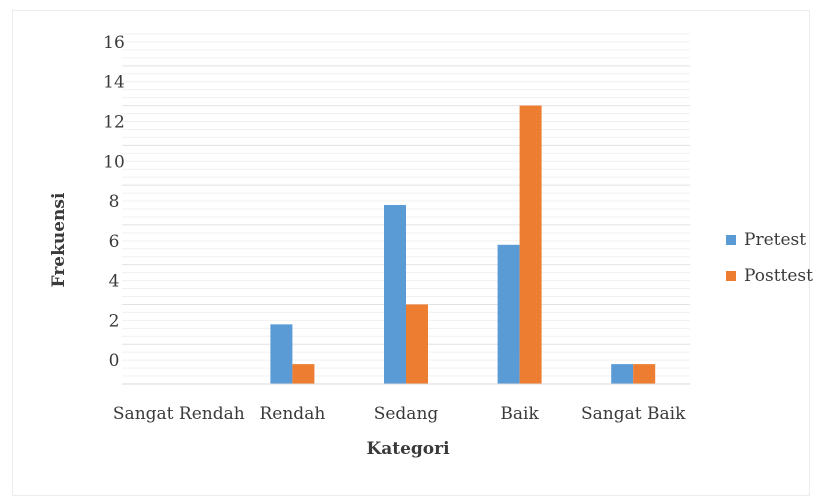  I want to click on y-tick-label: 0, so click(114, 361).